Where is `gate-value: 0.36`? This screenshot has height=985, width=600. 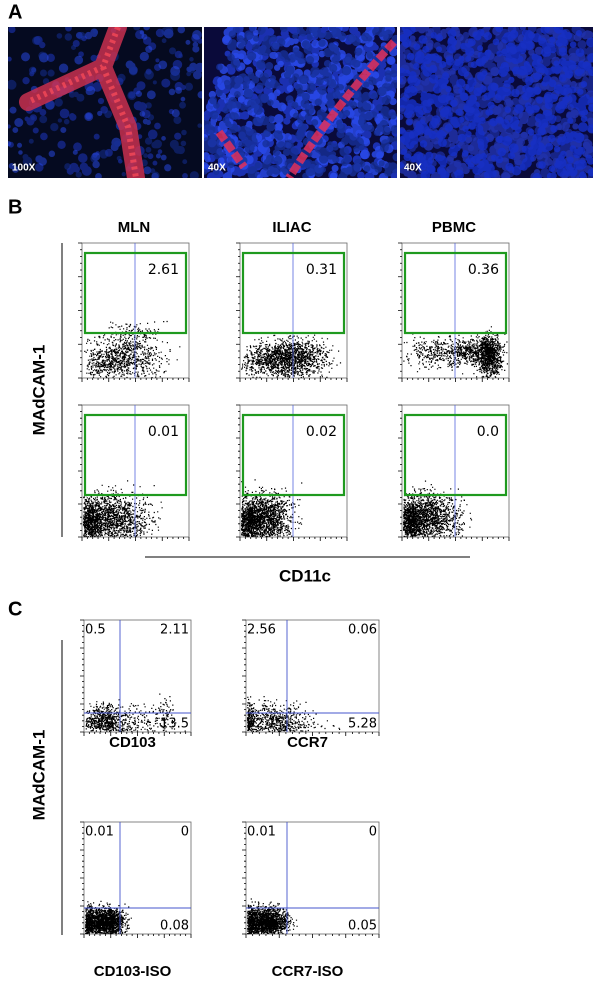
gate-value: 0.36 is located at coordinates (483, 270).